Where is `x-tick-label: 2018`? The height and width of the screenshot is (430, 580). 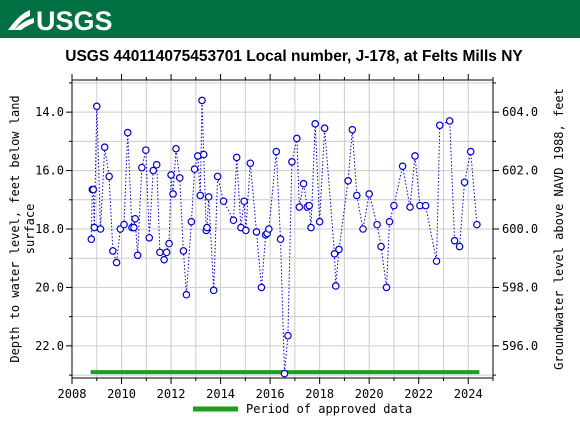
x-tick-label: 2018 is located at coordinates (319, 394).